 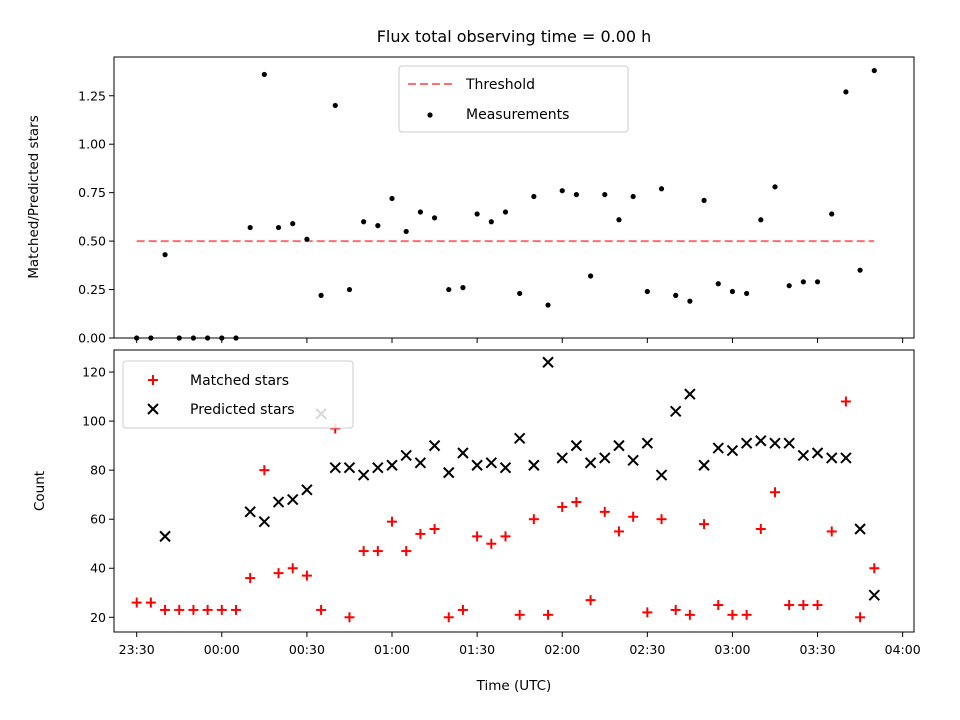 I want to click on x-tick-label: 03:30, so click(x=818, y=649).